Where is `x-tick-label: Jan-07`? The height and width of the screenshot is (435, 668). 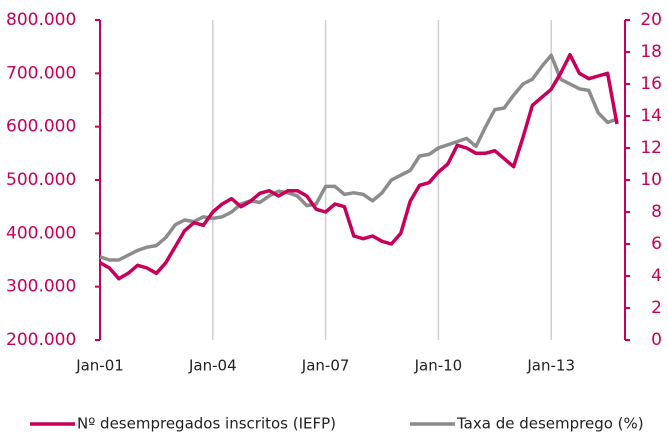 x-tick-label: Jan-07 is located at coordinates (325, 366).